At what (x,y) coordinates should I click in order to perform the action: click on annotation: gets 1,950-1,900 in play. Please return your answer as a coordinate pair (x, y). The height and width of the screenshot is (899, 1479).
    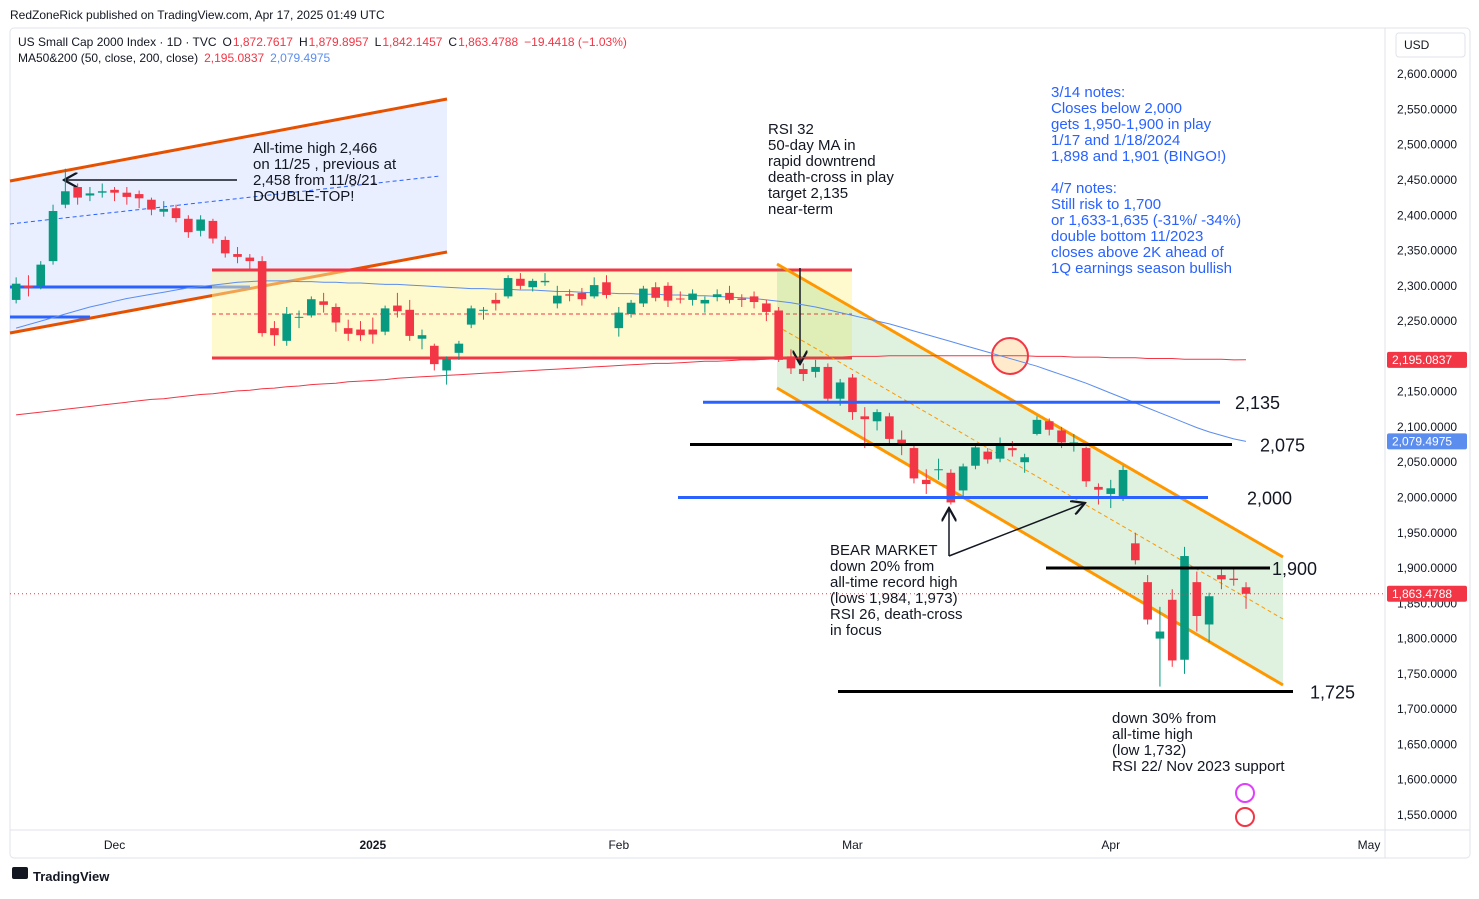
    Looking at the image, I should click on (1131, 124).